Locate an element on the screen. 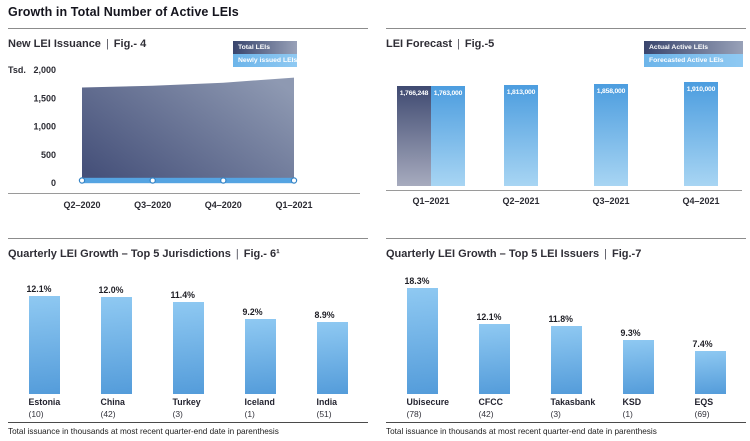 This screenshot has width=750, height=441. bar-wrapper: 11.8% is located at coordinates (565, 354).